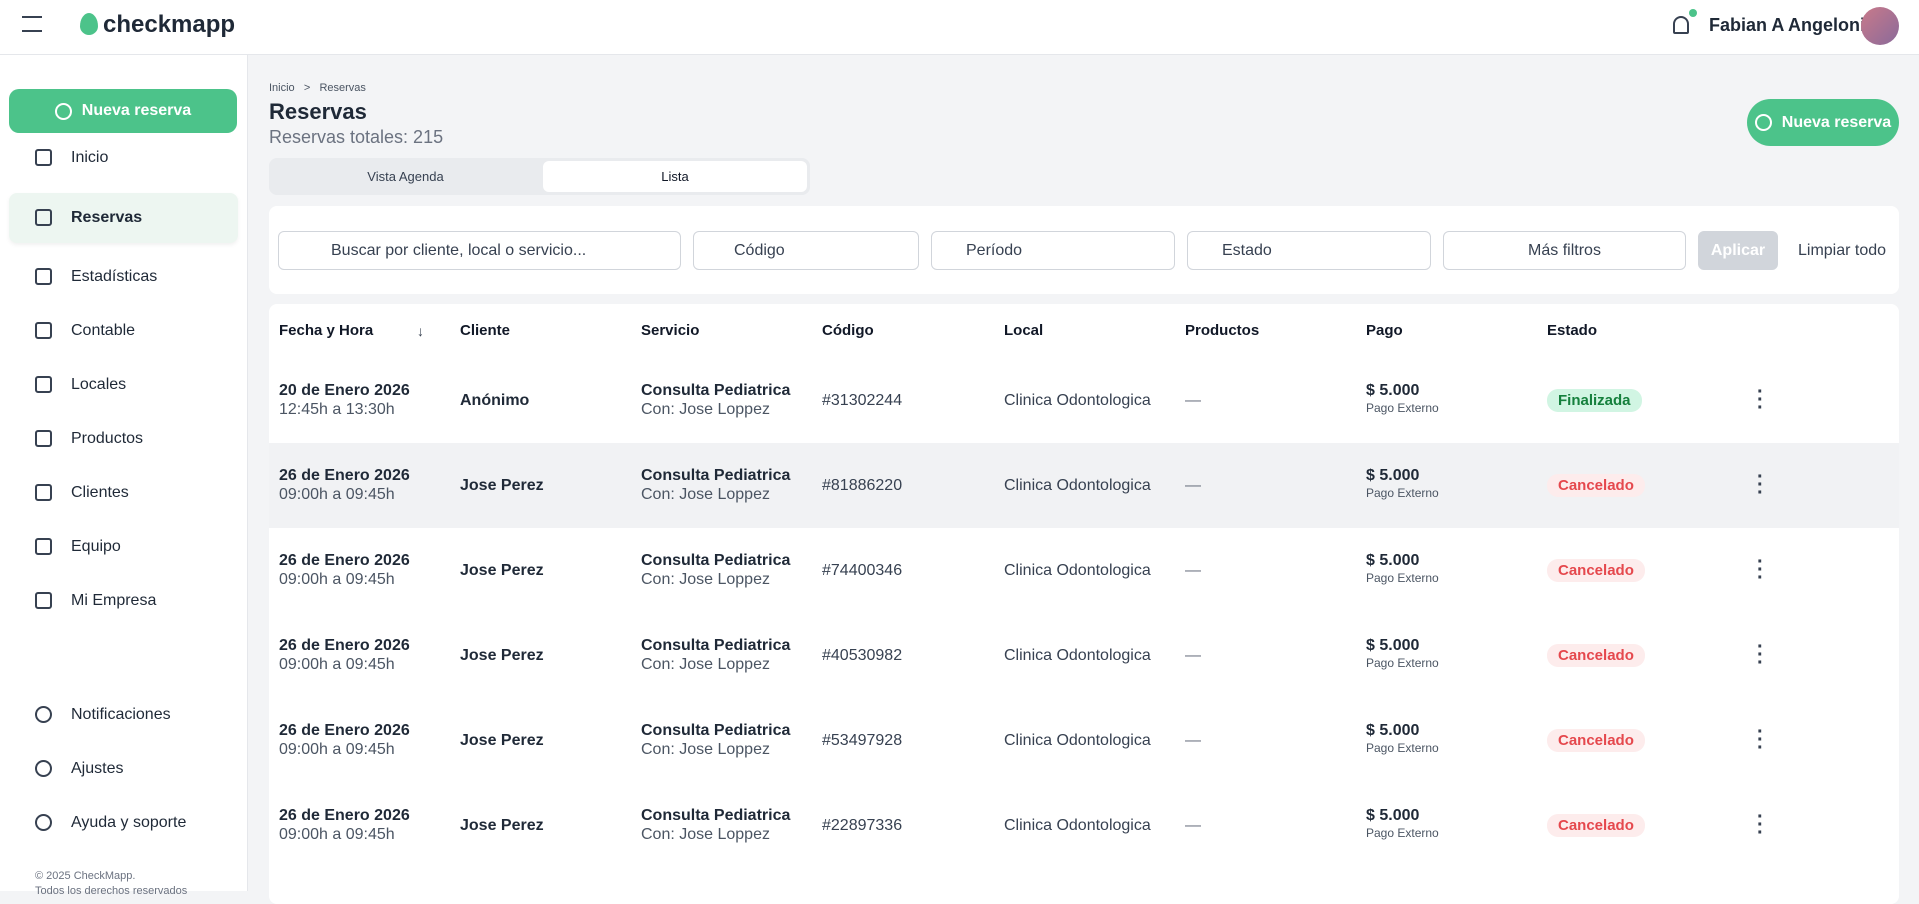 The width and height of the screenshot is (1919, 904). What do you see at coordinates (337, 409) in the screenshot?
I see `cell-secondary: 12:45h a 13:30h` at bounding box center [337, 409].